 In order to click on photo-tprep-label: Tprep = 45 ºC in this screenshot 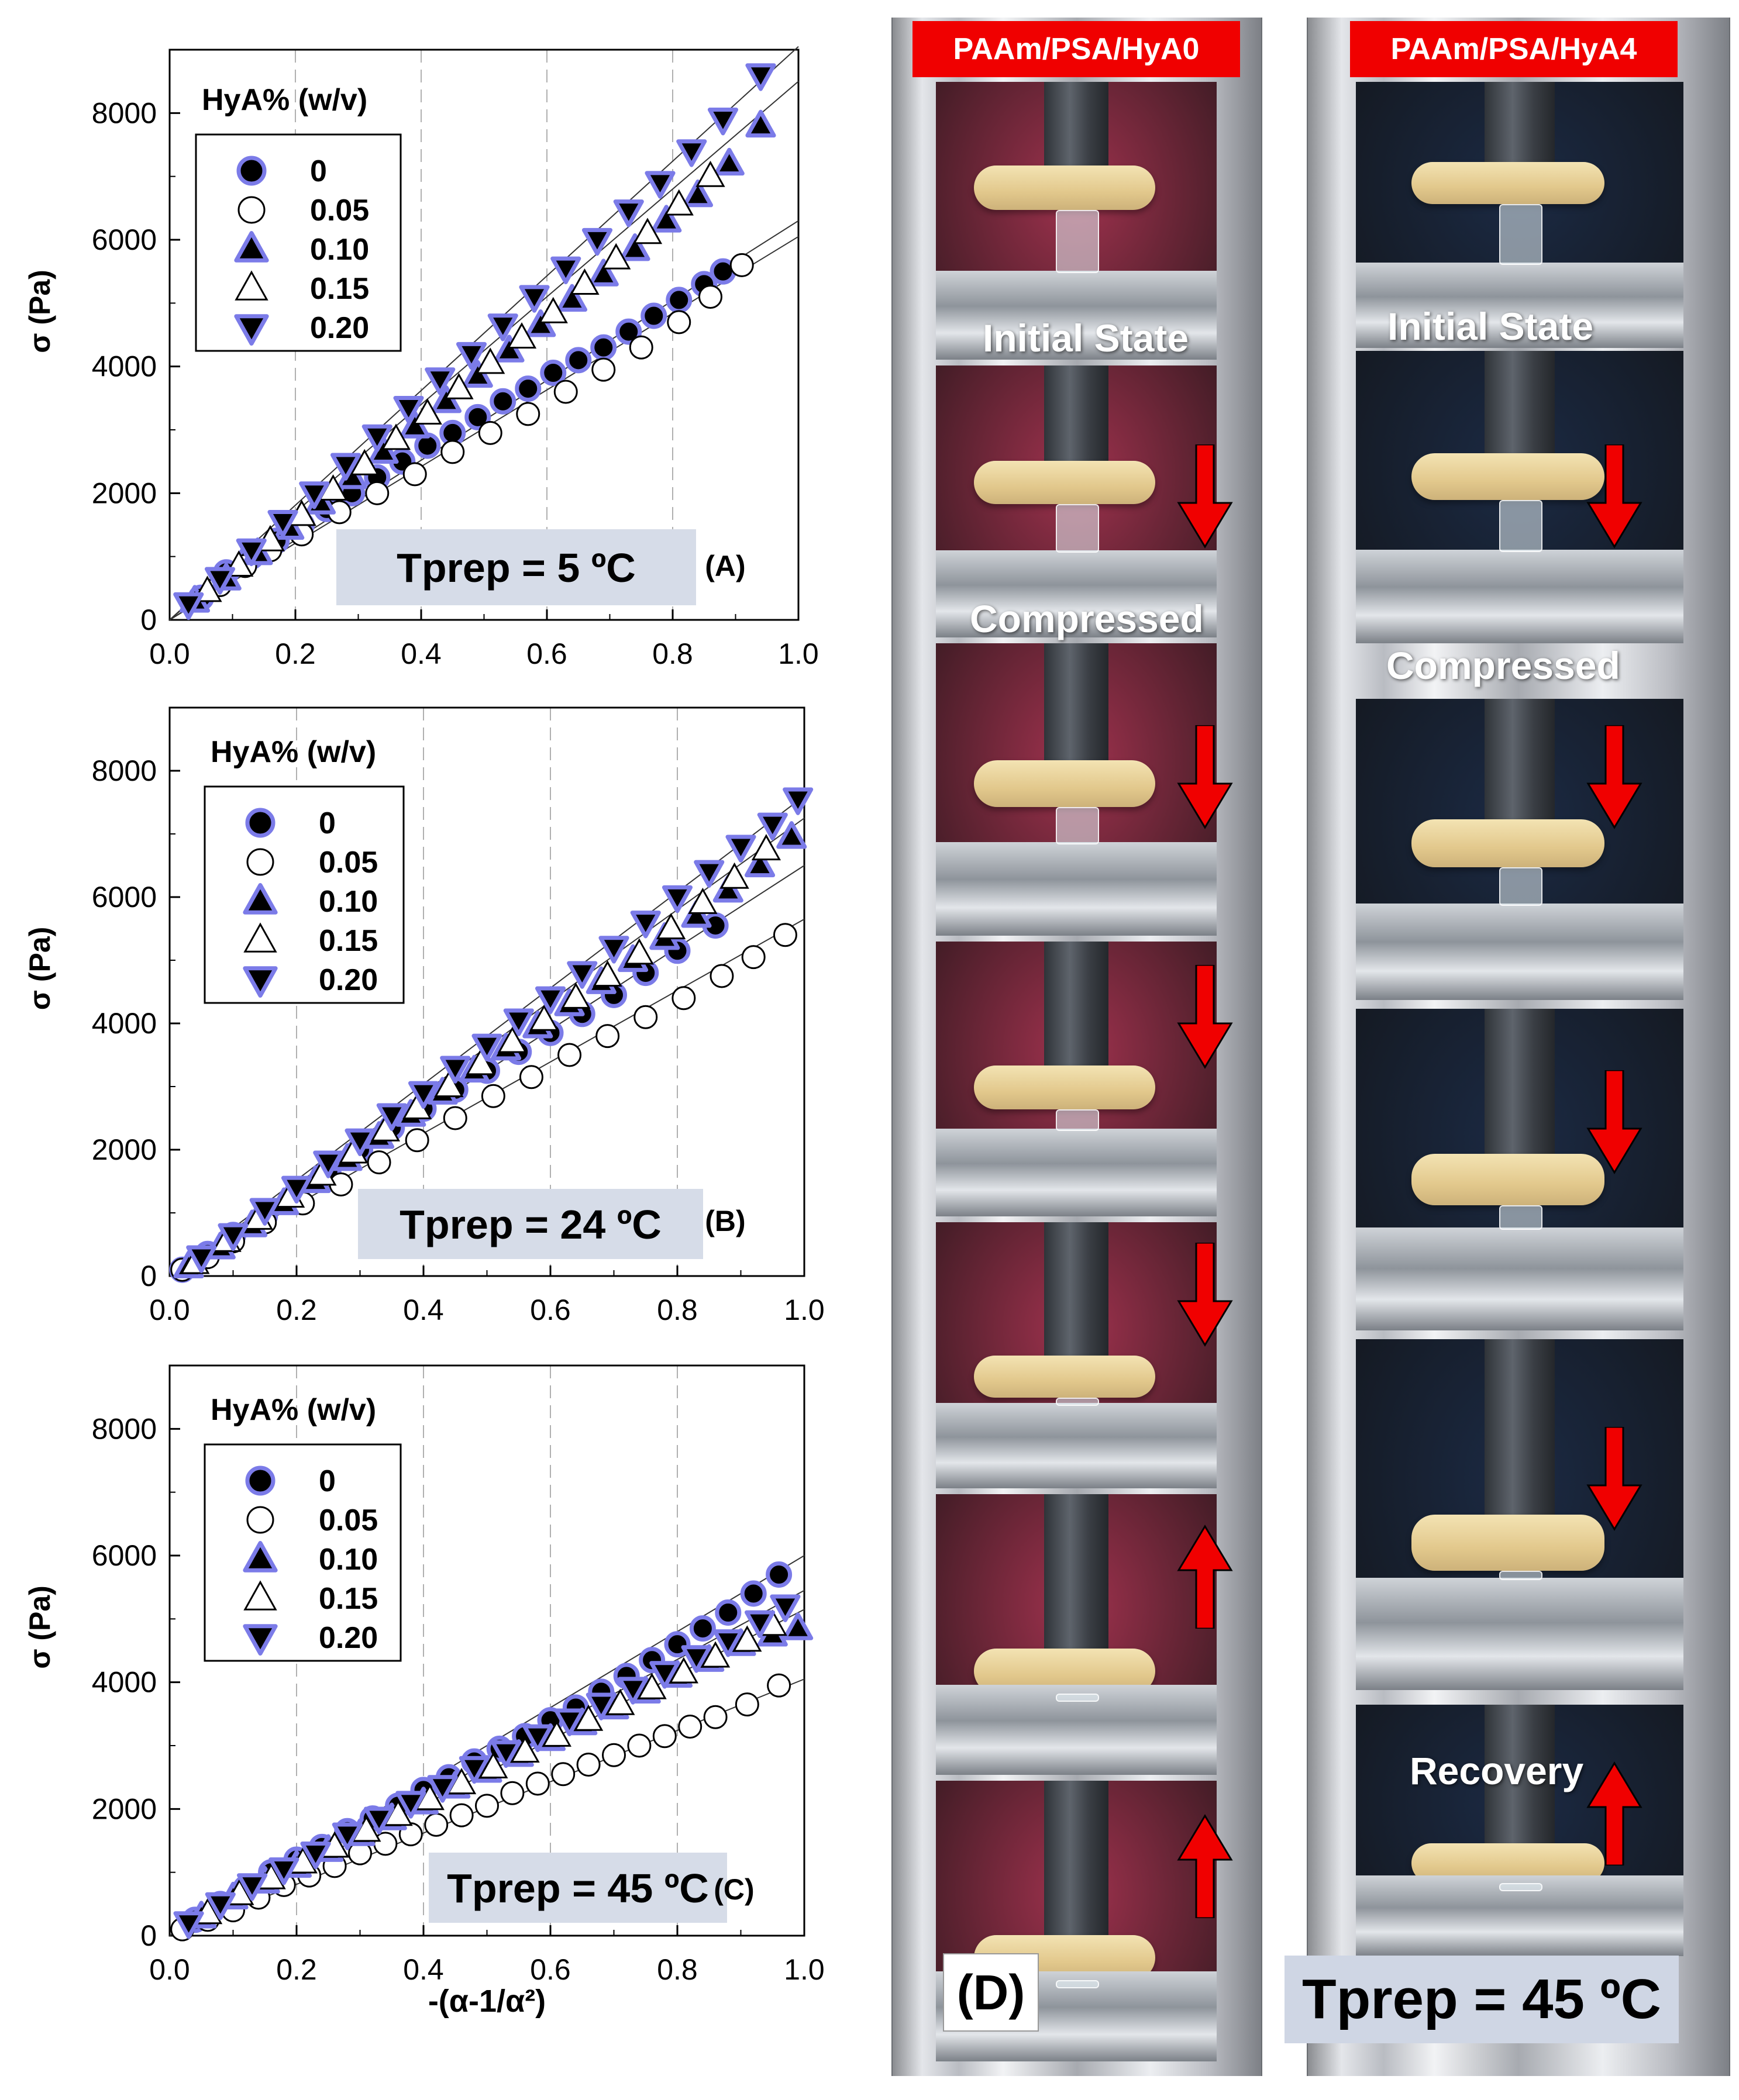, I will do `click(1482, 1999)`.